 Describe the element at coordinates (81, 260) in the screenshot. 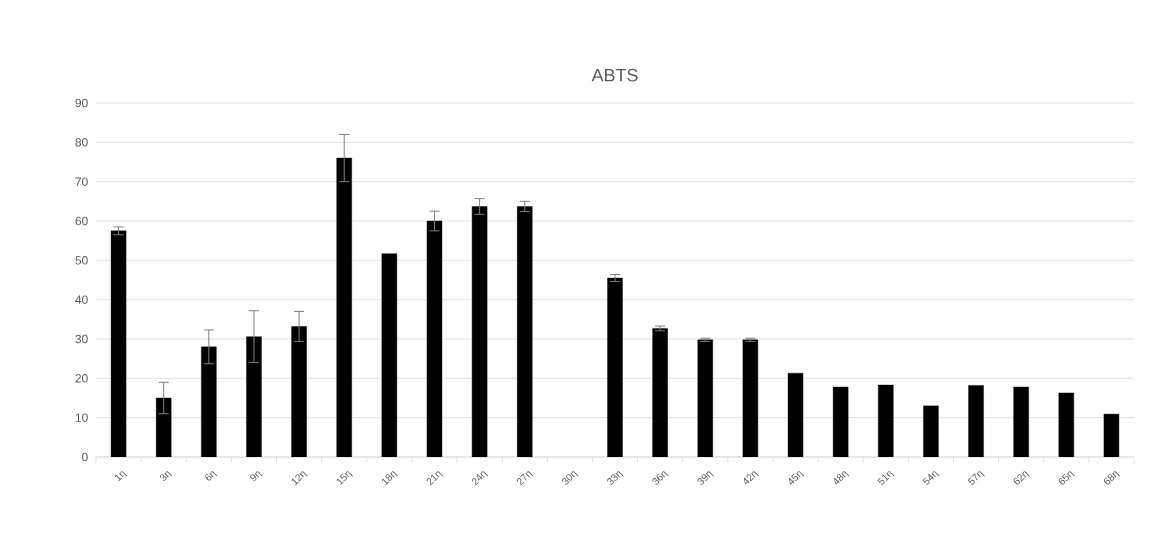

I see `y-tick-label: 50` at that location.